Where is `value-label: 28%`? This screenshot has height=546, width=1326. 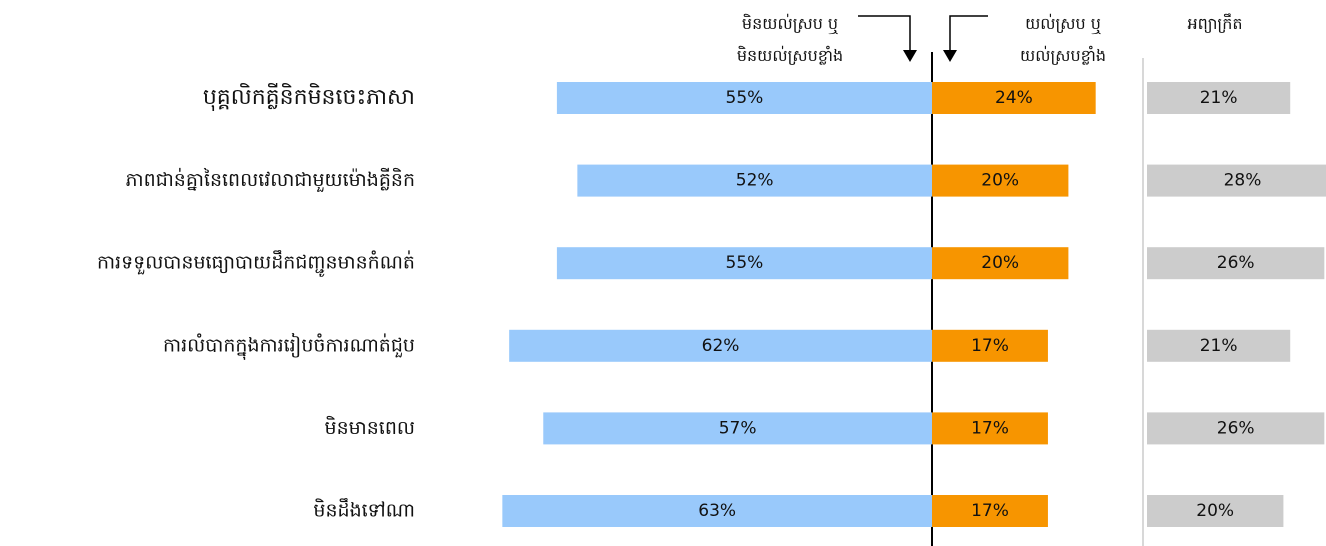 value-label: 28% is located at coordinates (1243, 181).